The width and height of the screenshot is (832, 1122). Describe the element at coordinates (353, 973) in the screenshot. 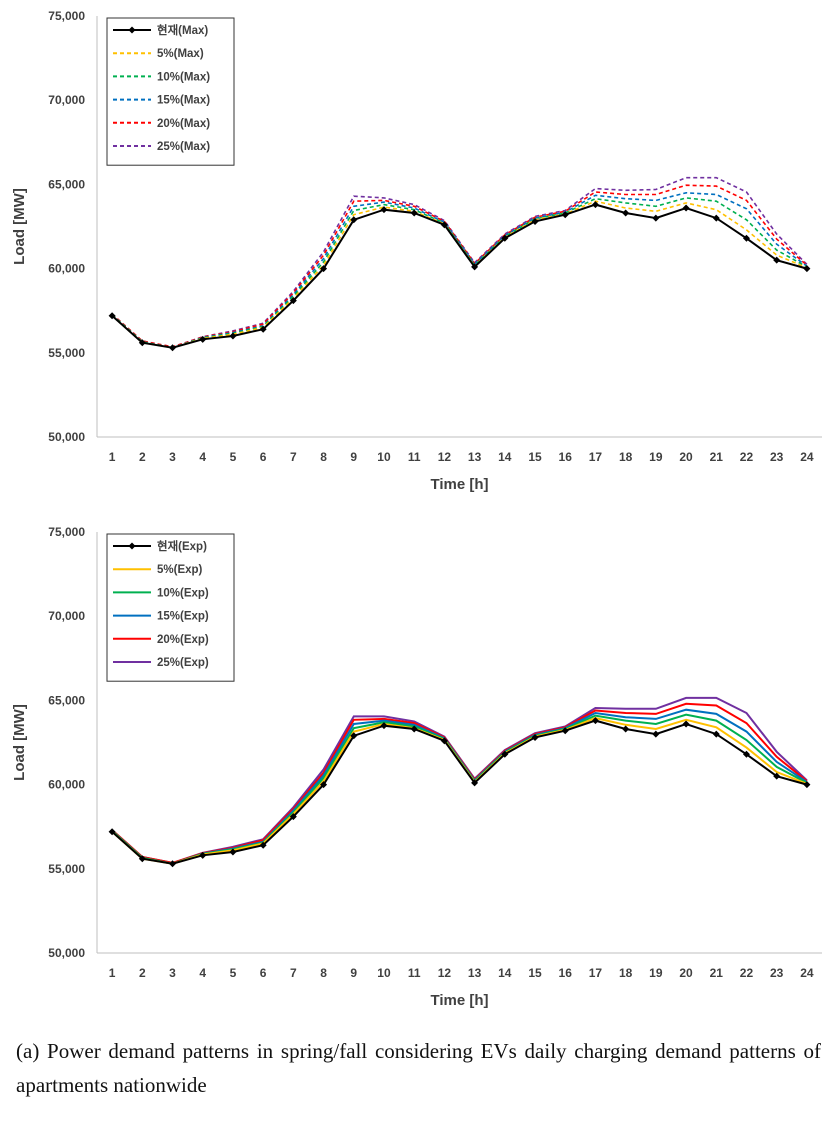

I see `x-tick-label: 9` at that location.